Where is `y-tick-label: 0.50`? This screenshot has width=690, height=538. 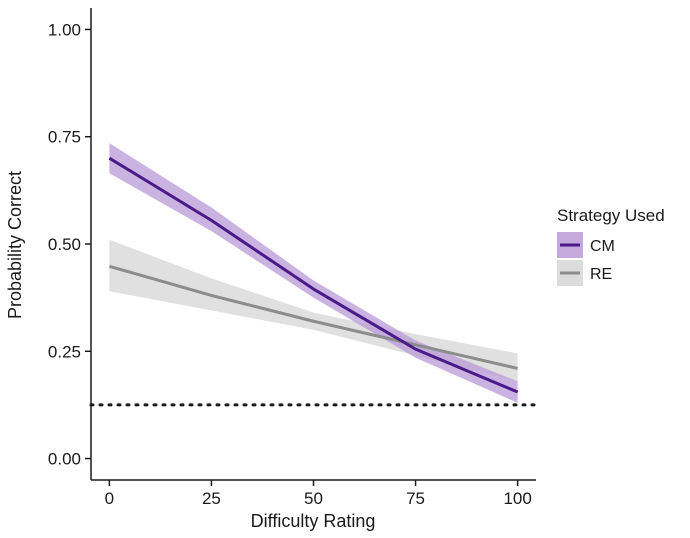
y-tick-label: 0.50 is located at coordinates (64, 244).